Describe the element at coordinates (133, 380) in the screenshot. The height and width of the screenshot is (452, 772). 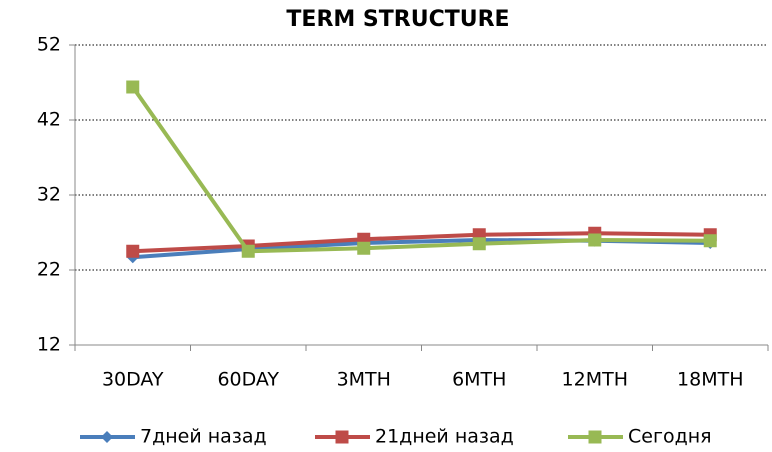
I see `x-tick-label: 30DAY` at that location.